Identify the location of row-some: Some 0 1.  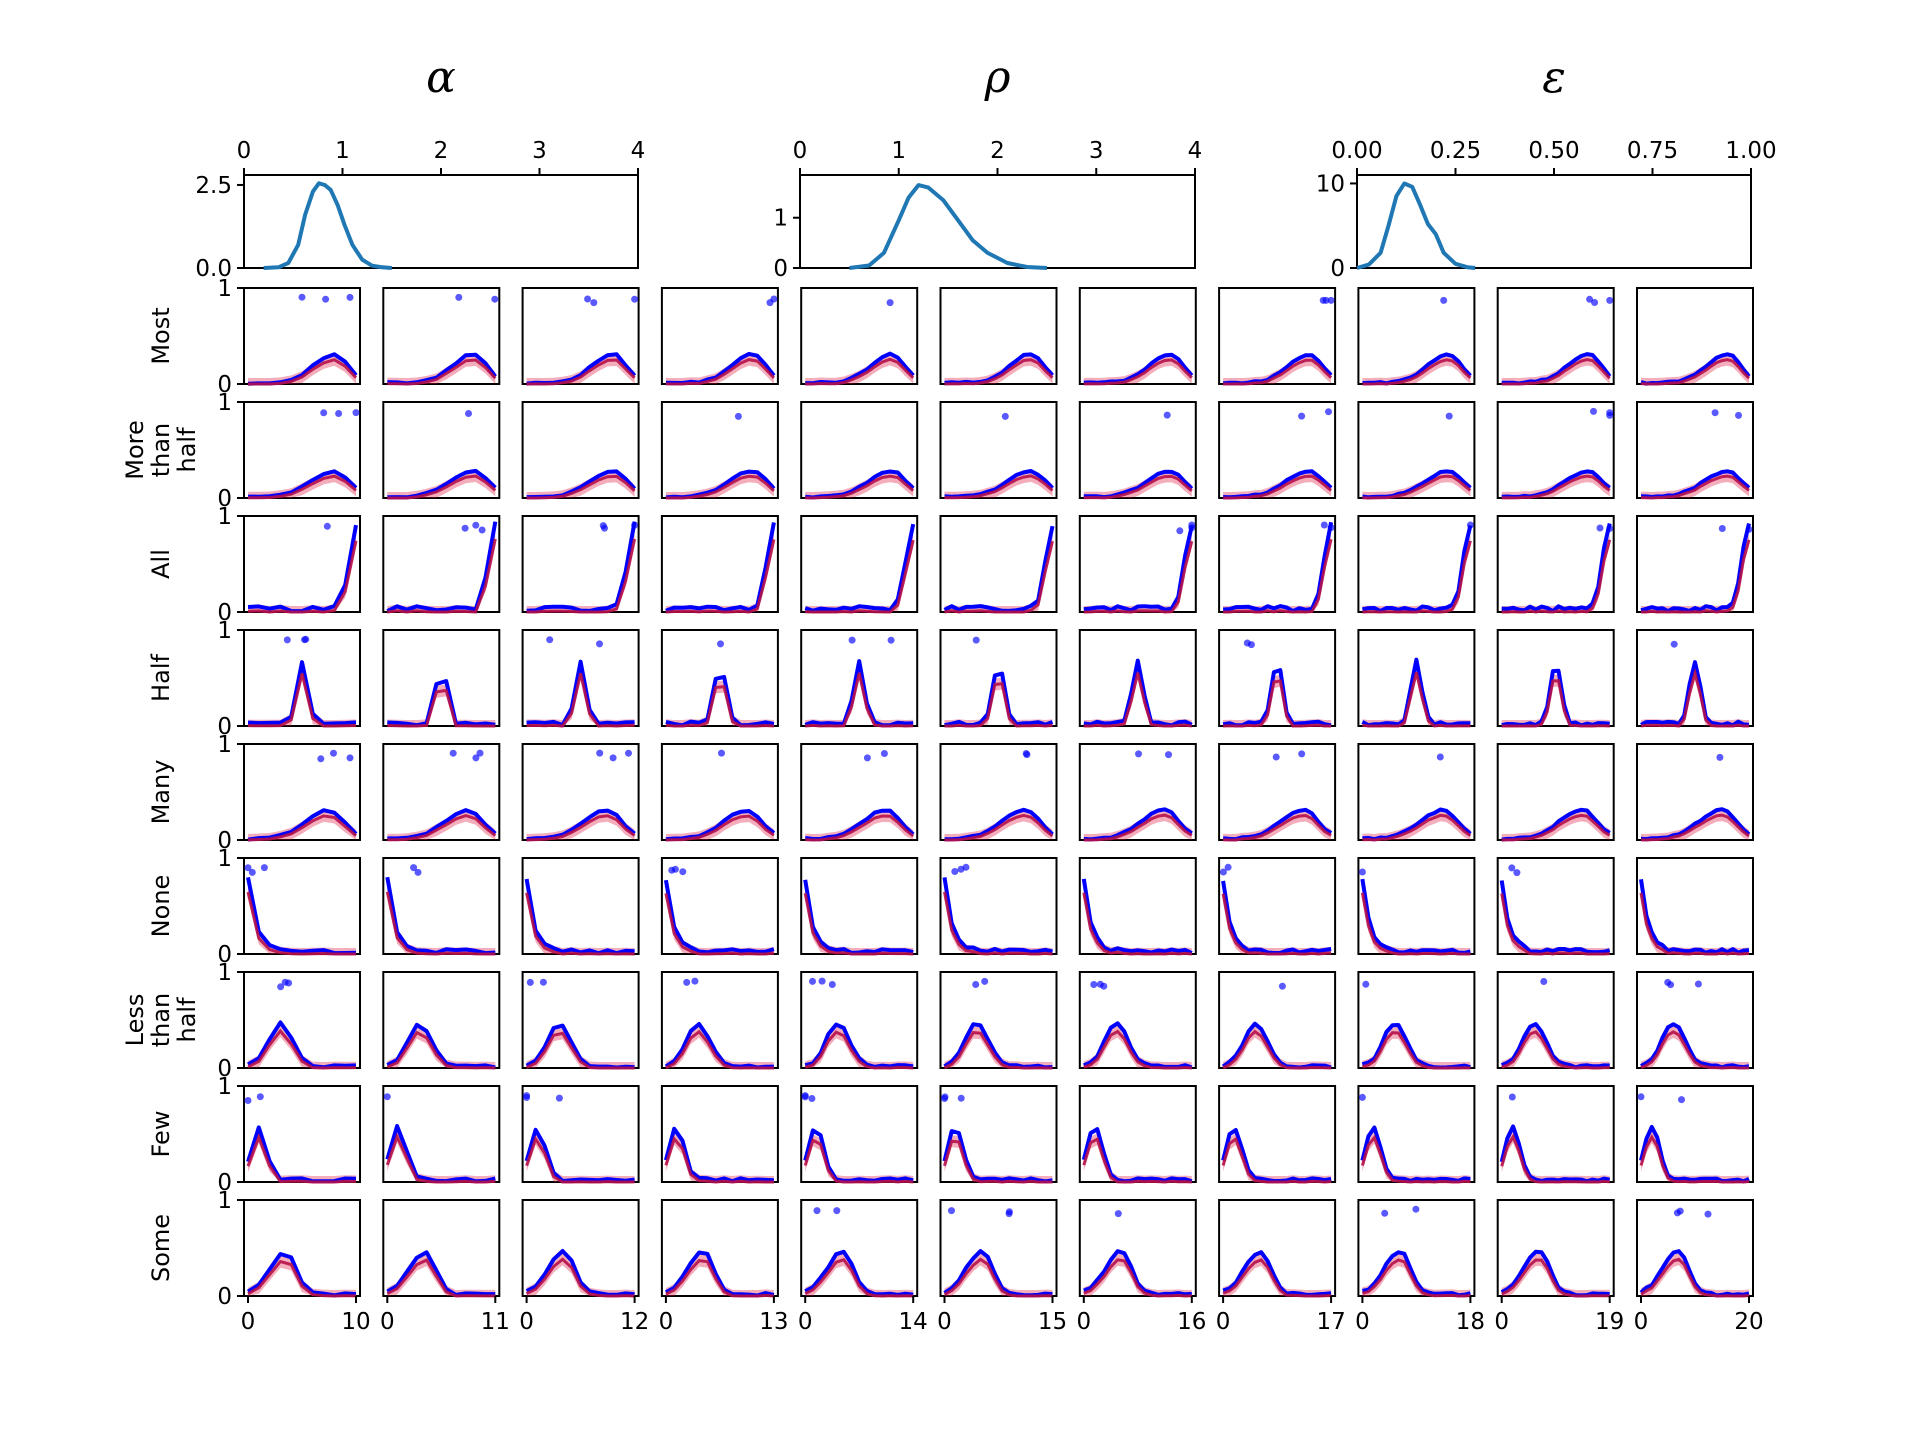
(950, 1249).